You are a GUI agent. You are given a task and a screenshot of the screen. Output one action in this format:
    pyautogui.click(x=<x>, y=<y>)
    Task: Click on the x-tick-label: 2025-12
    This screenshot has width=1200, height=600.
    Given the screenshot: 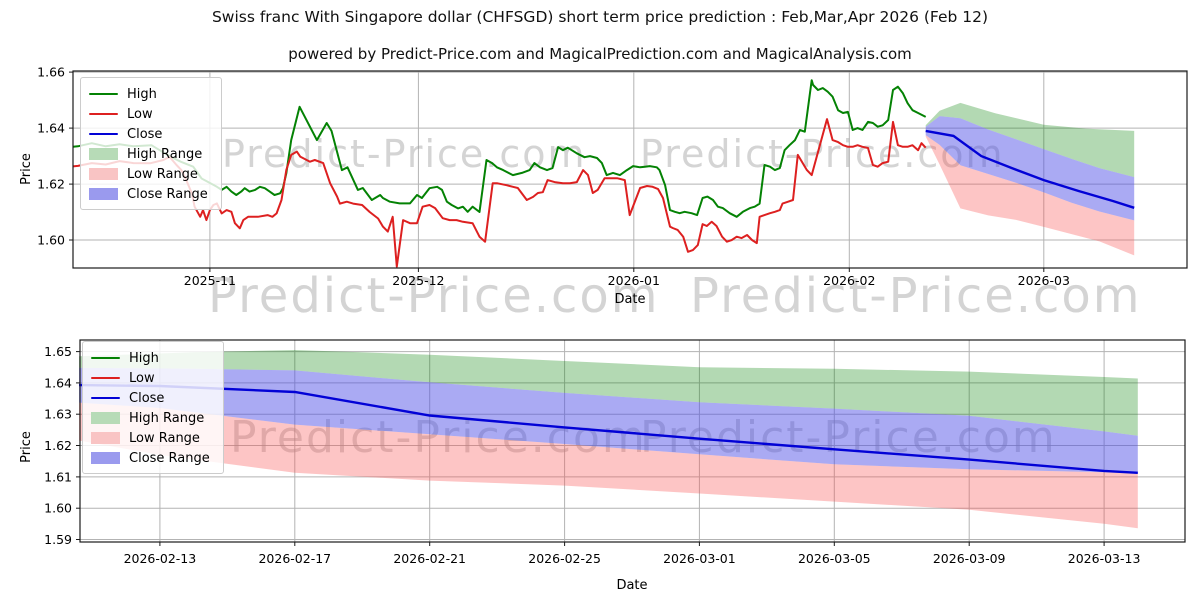 What is the action you would take?
    pyautogui.click(x=418, y=280)
    